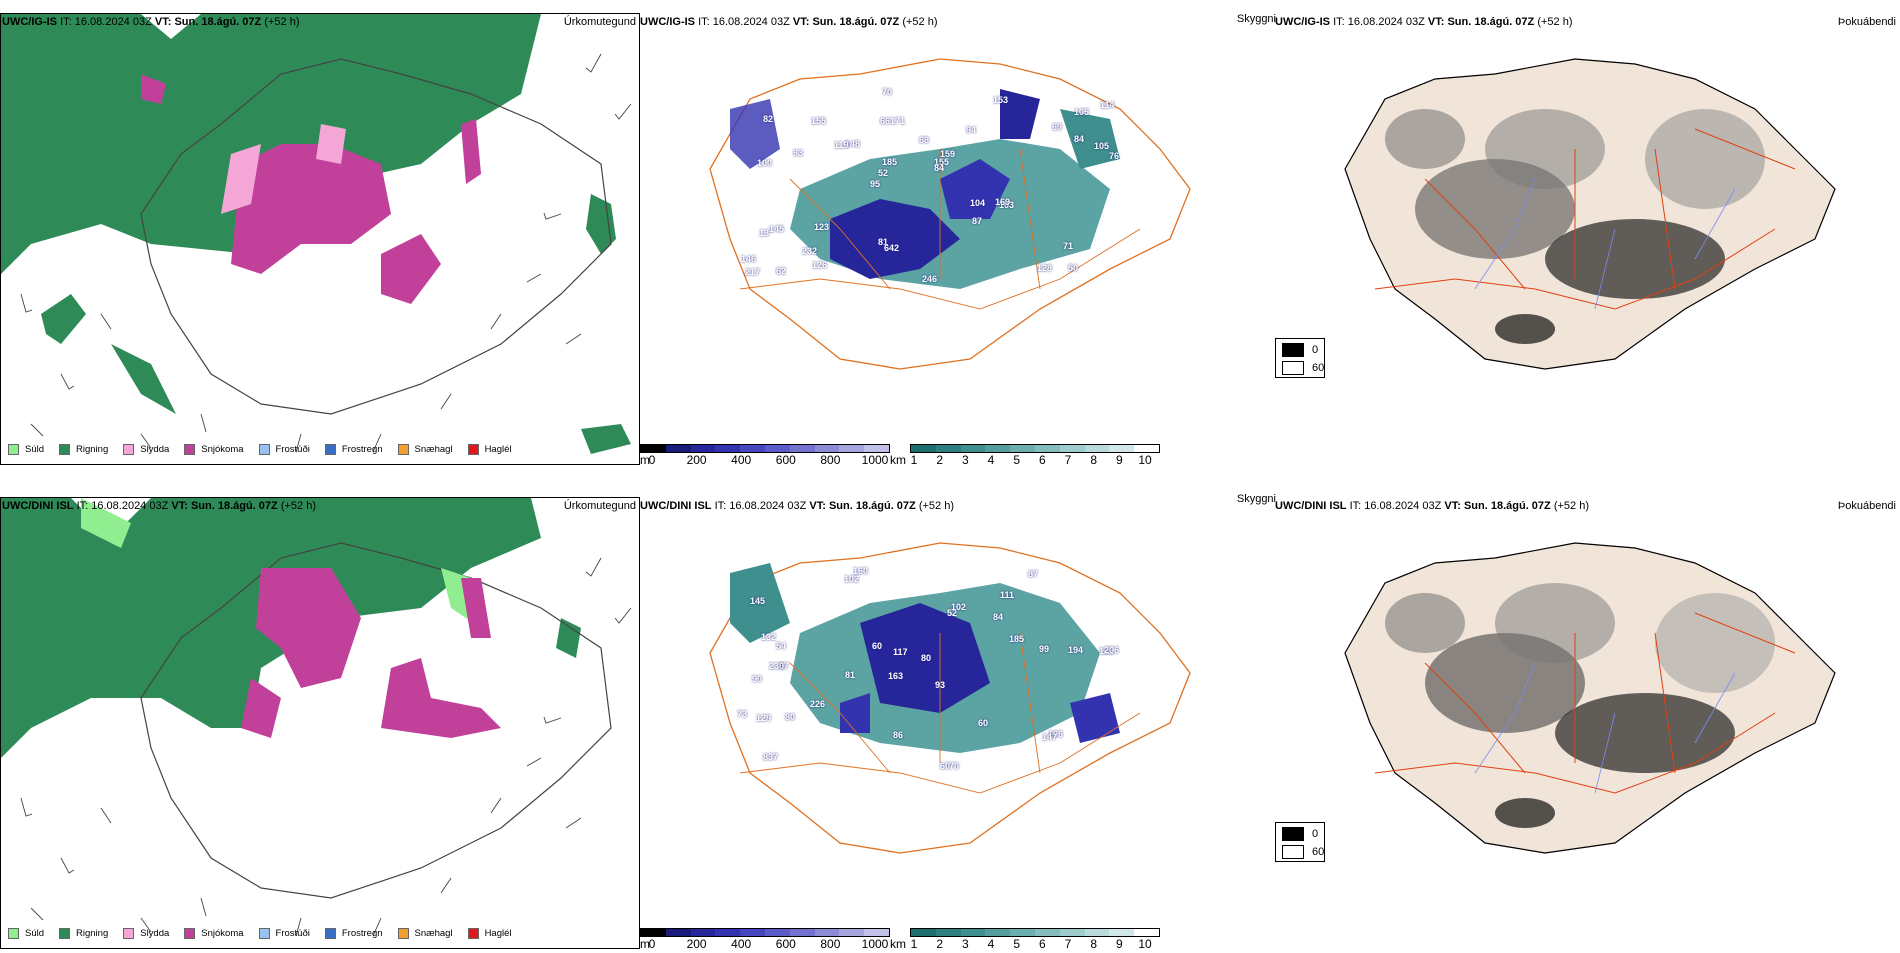 Image resolution: width=1900 pixels, height=953 pixels. What do you see at coordinates (1045, 268) in the screenshot?
I see `ceiling-value-label: 128` at bounding box center [1045, 268].